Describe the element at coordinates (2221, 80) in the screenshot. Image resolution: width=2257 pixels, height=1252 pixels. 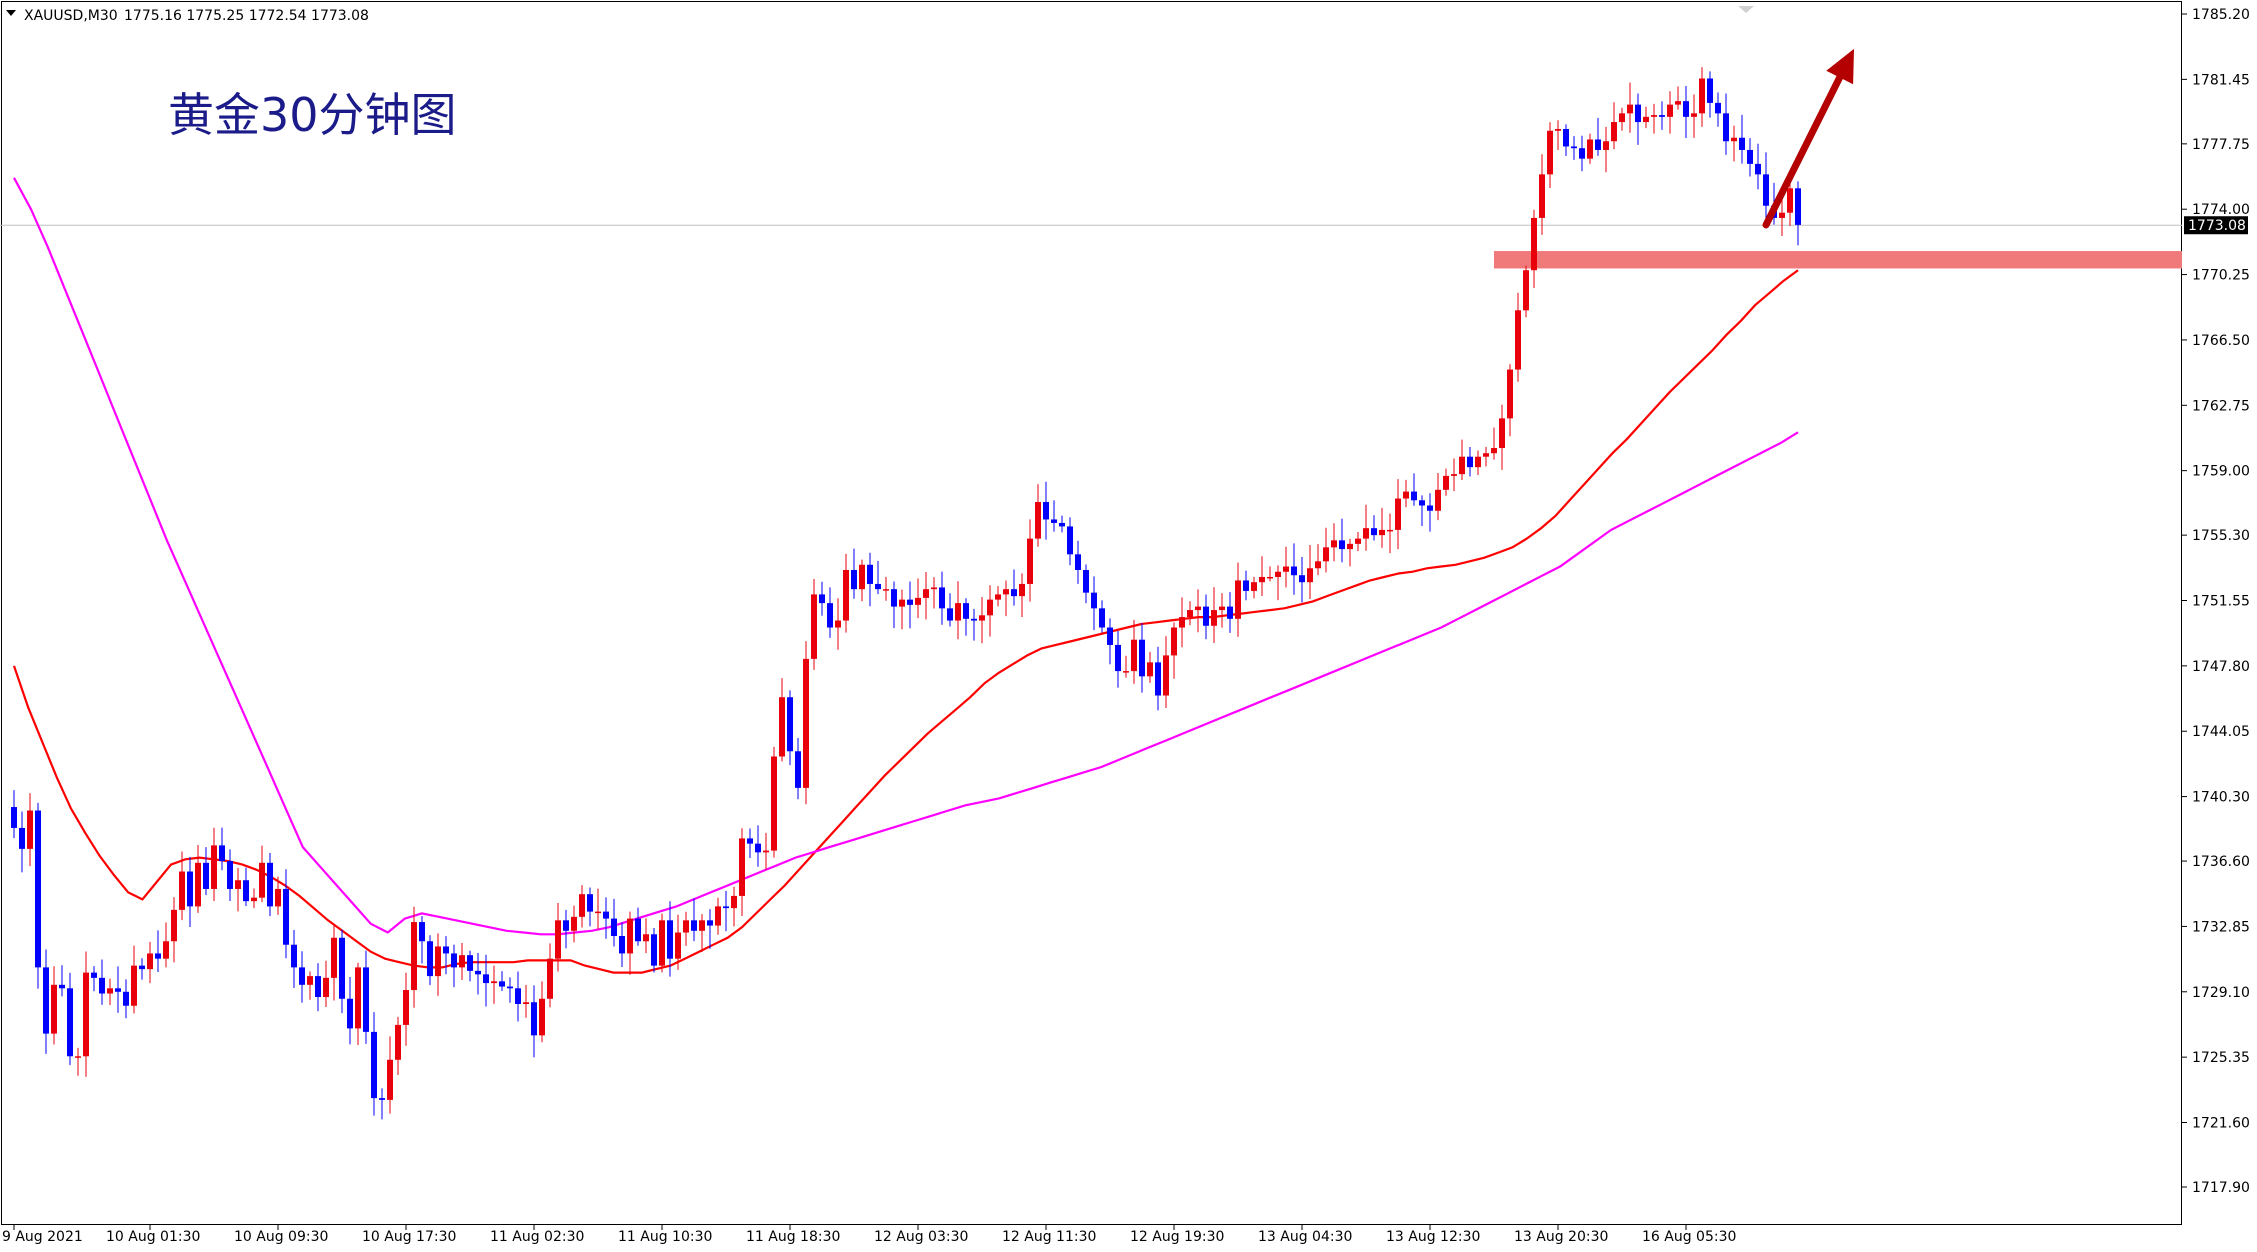
I see `y-tick-label: 1781.45` at that location.